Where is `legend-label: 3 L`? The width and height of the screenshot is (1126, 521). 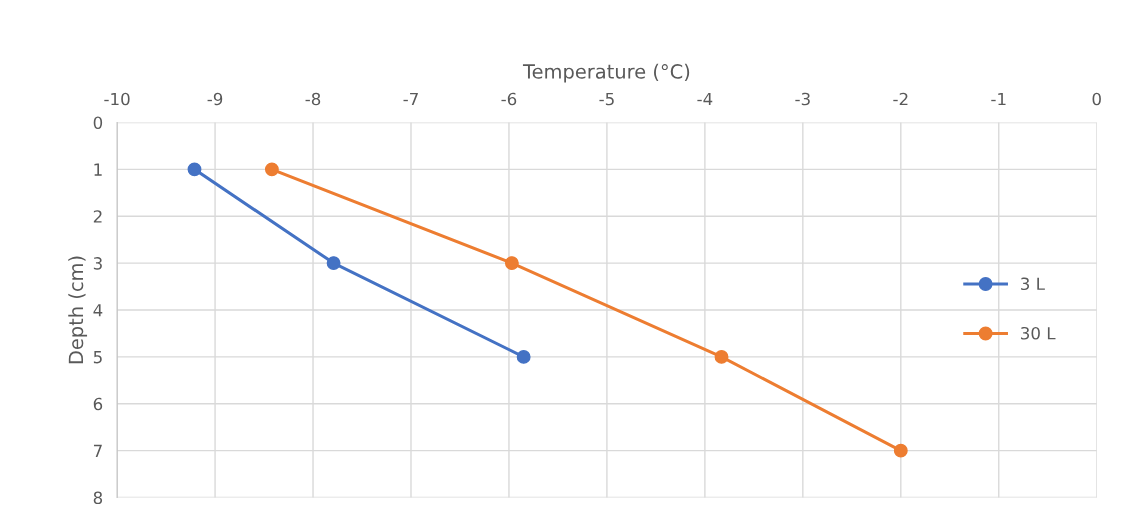 legend-label: 3 L is located at coordinates (1033, 284).